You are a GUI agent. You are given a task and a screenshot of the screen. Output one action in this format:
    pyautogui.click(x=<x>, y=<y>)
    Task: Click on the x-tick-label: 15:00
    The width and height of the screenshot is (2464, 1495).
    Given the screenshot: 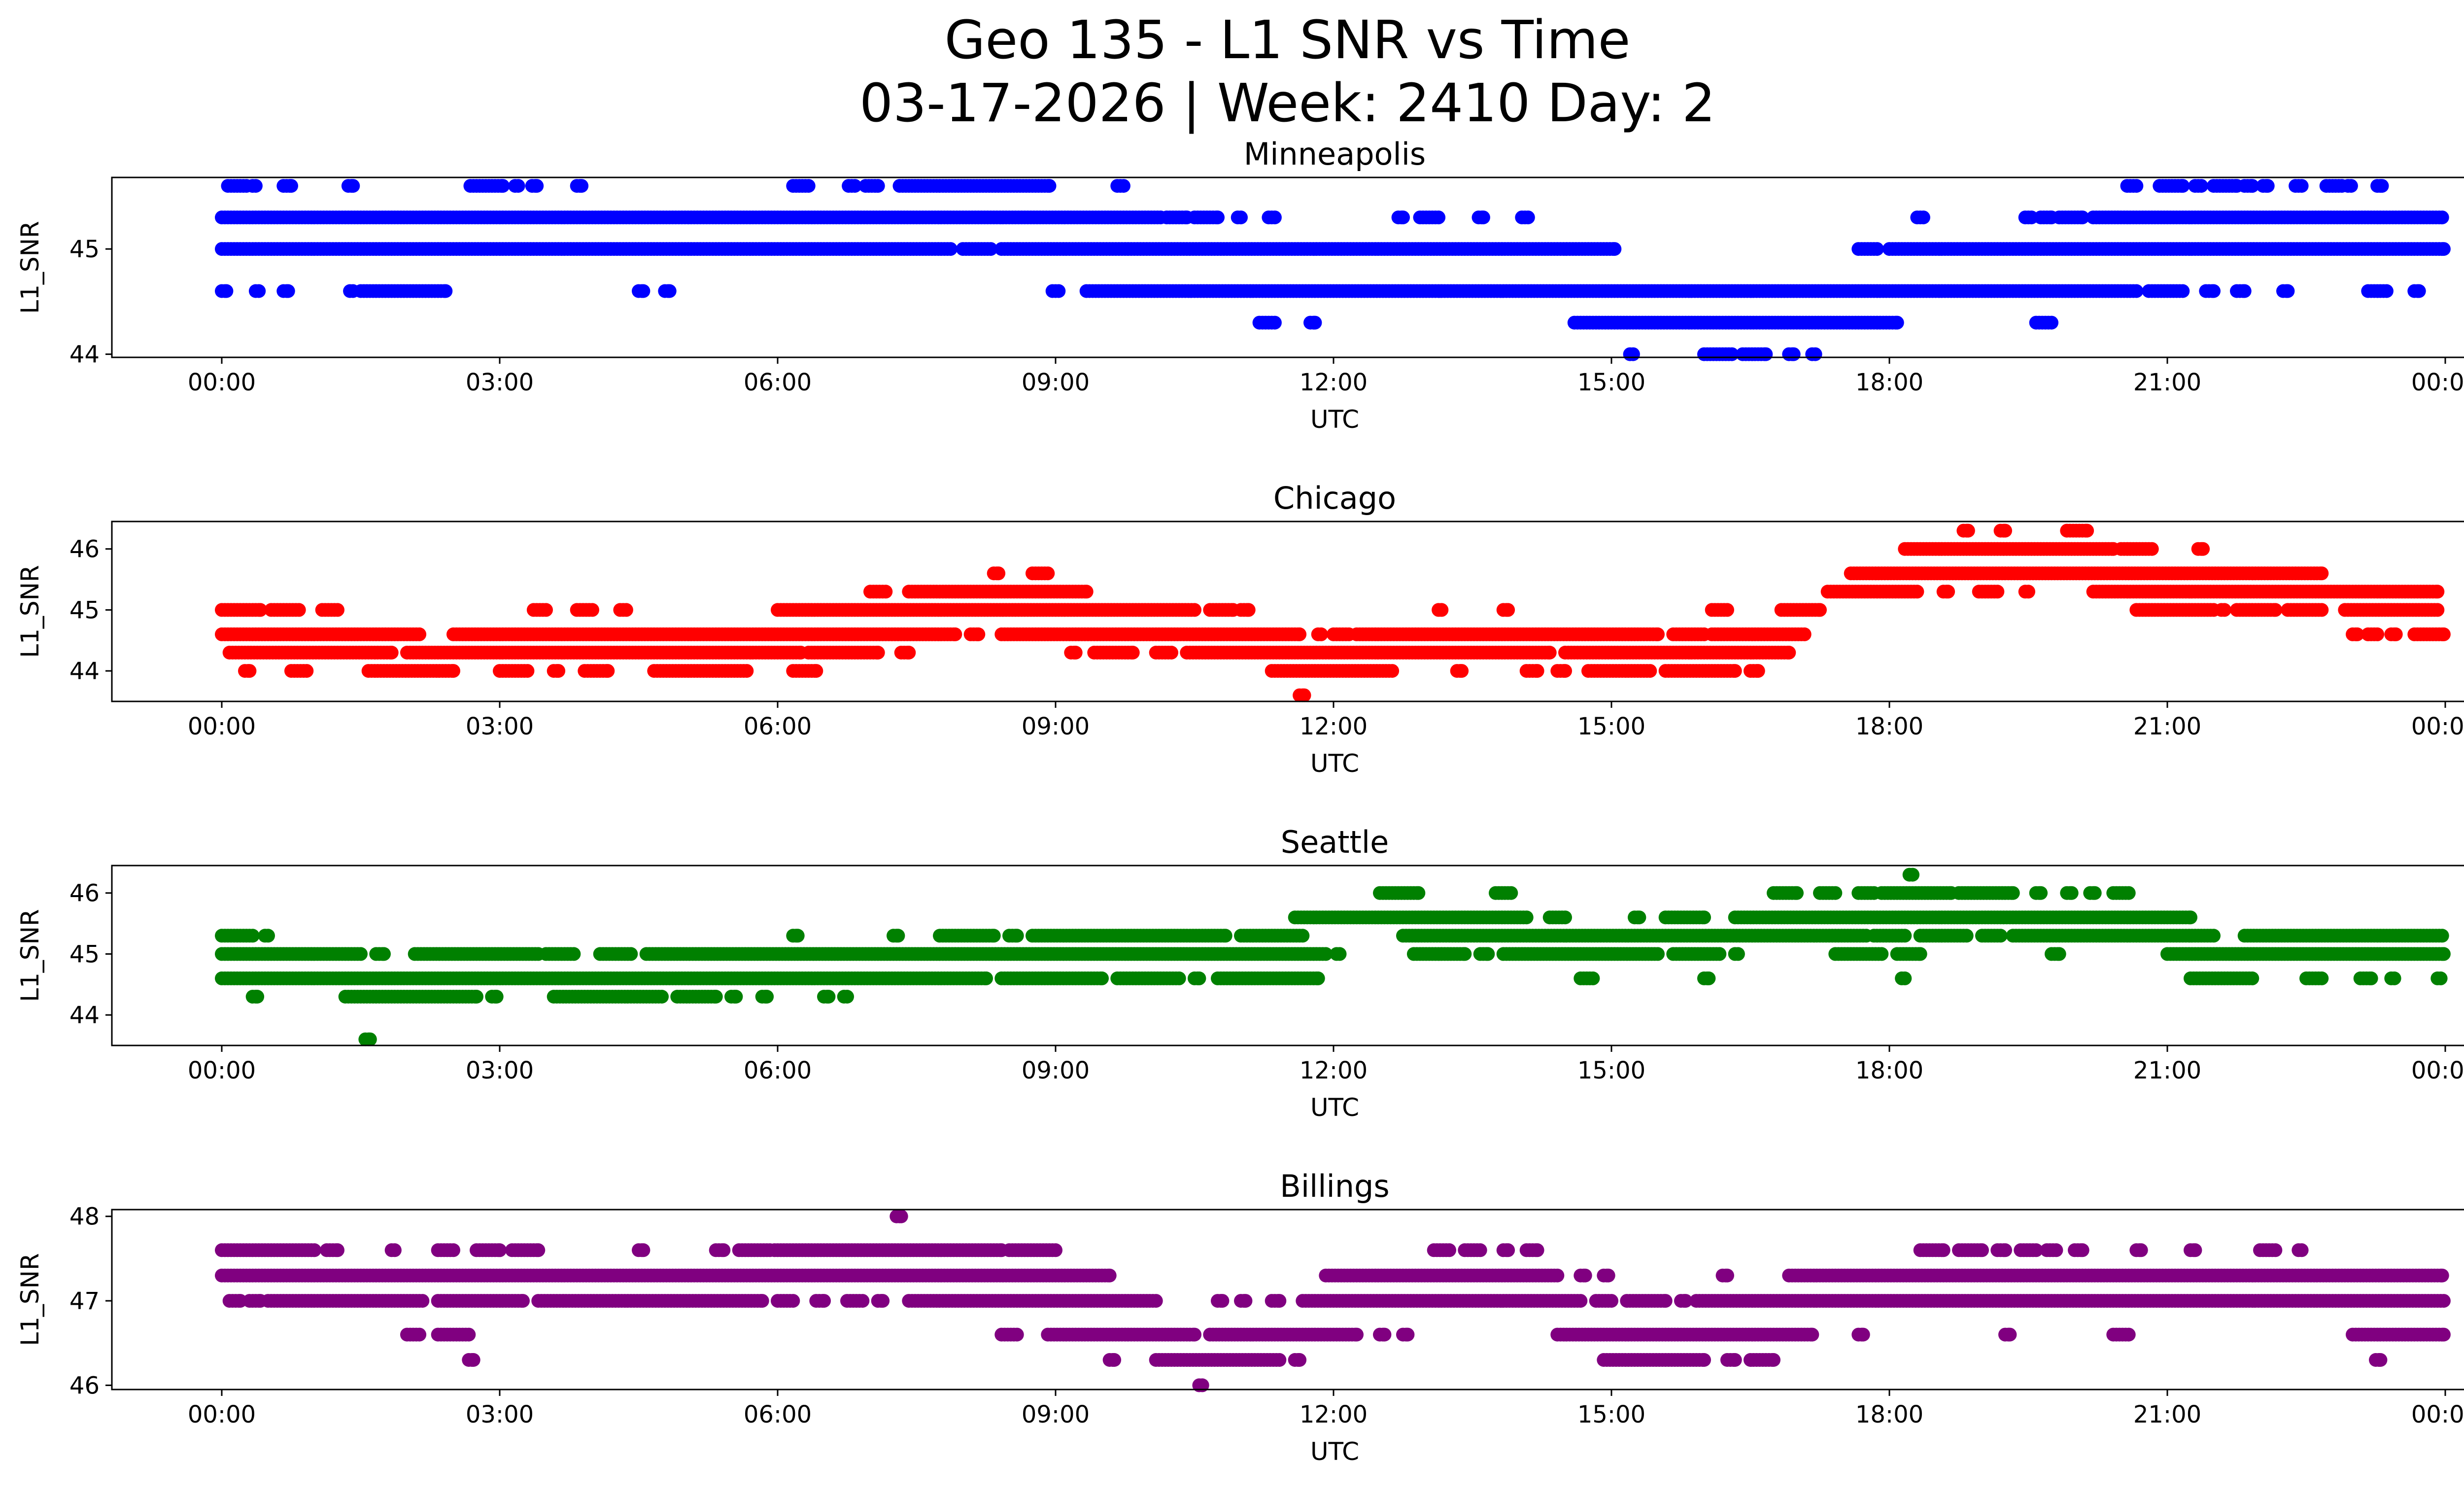 What is the action you would take?
    pyautogui.click(x=1611, y=726)
    